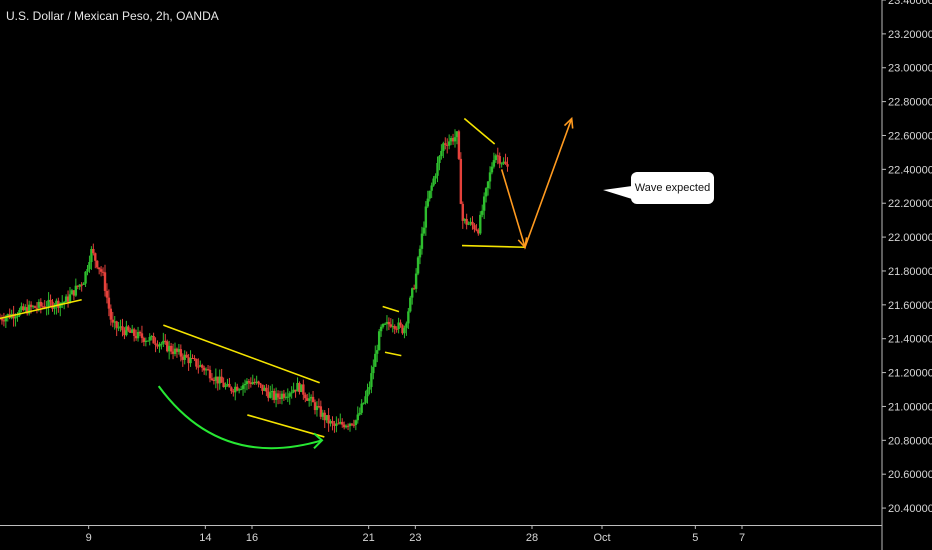 Image resolution: width=932 pixels, height=550 pixels. What do you see at coordinates (240, 417) in the screenshot?
I see `curved-arrow` at bounding box center [240, 417].